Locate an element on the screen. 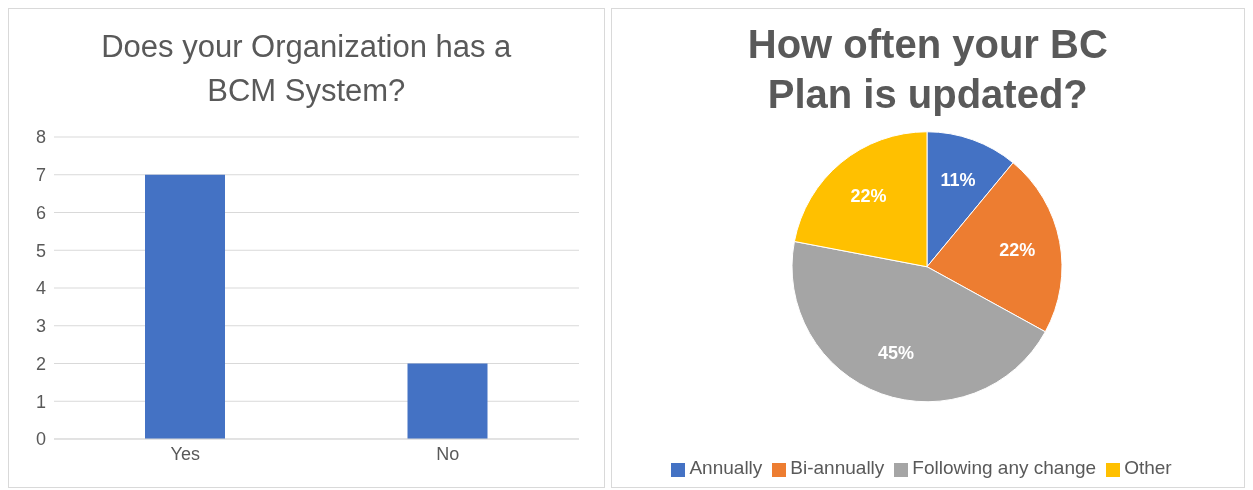  y-tick-label: 1 is located at coordinates (40, 401).